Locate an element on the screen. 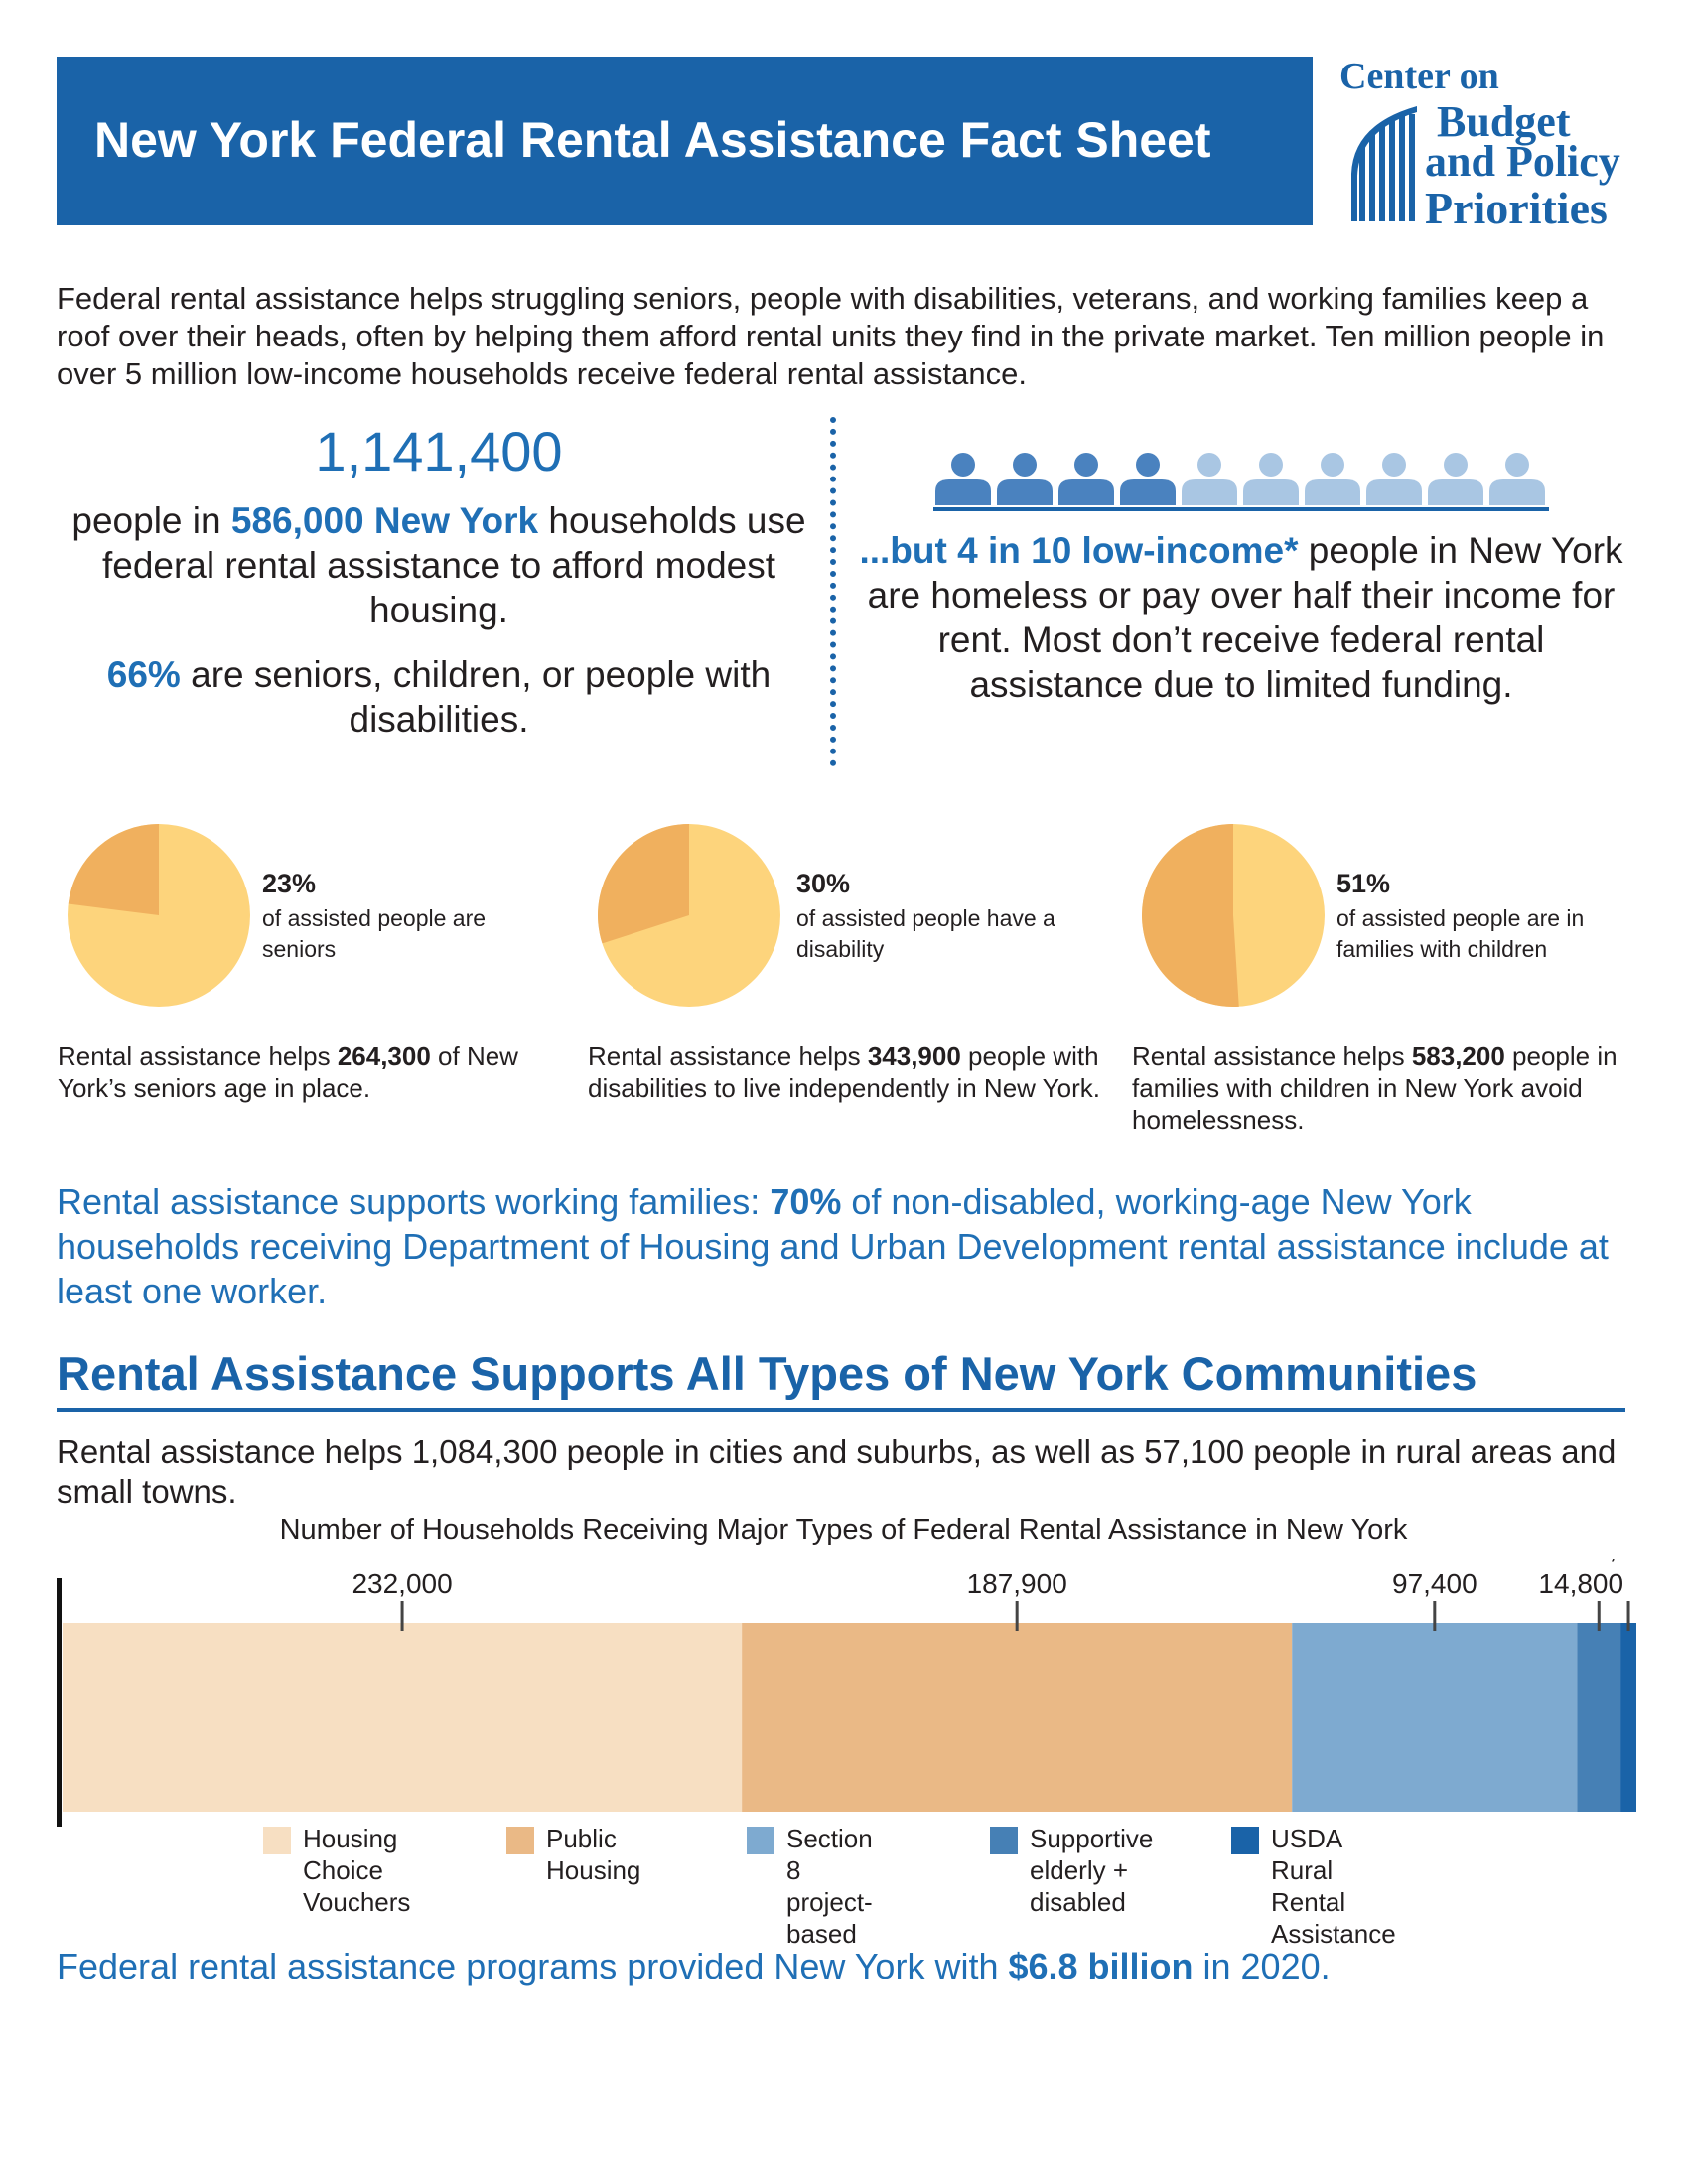  pie-desc-seniors-bold: 264,300 is located at coordinates (384, 1056).